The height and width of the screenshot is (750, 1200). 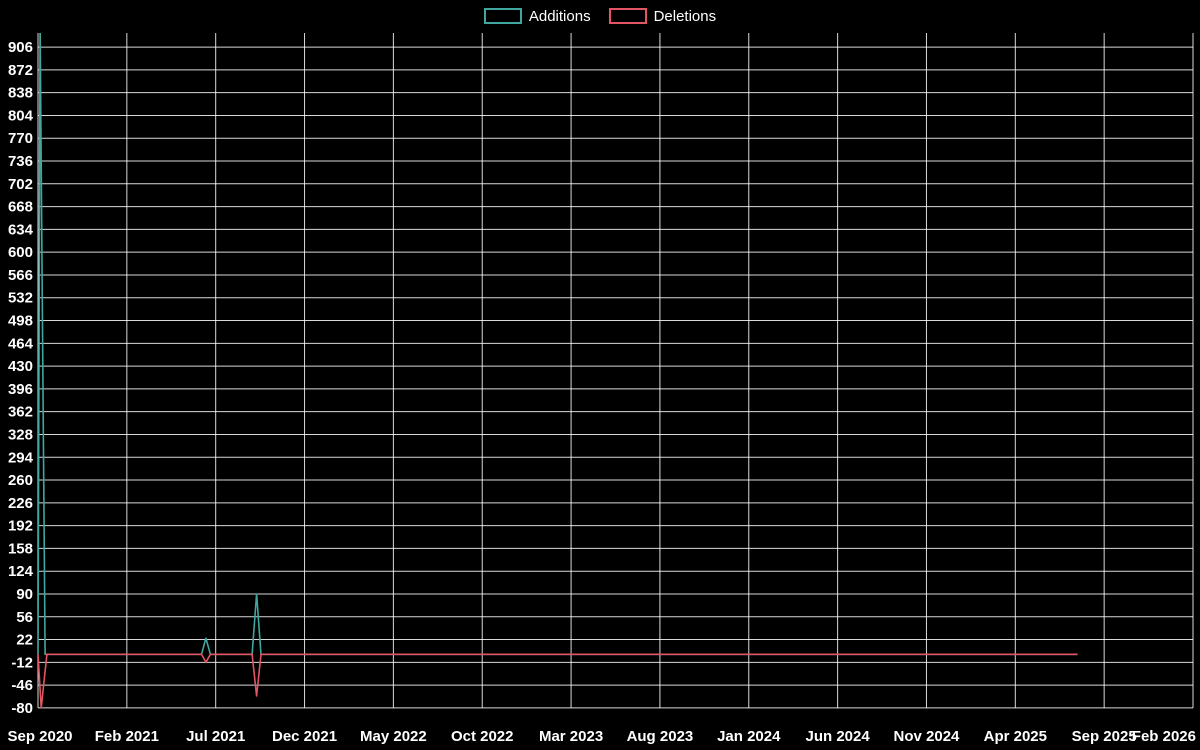 I want to click on y-tick-label: -80, so click(x=22, y=708).